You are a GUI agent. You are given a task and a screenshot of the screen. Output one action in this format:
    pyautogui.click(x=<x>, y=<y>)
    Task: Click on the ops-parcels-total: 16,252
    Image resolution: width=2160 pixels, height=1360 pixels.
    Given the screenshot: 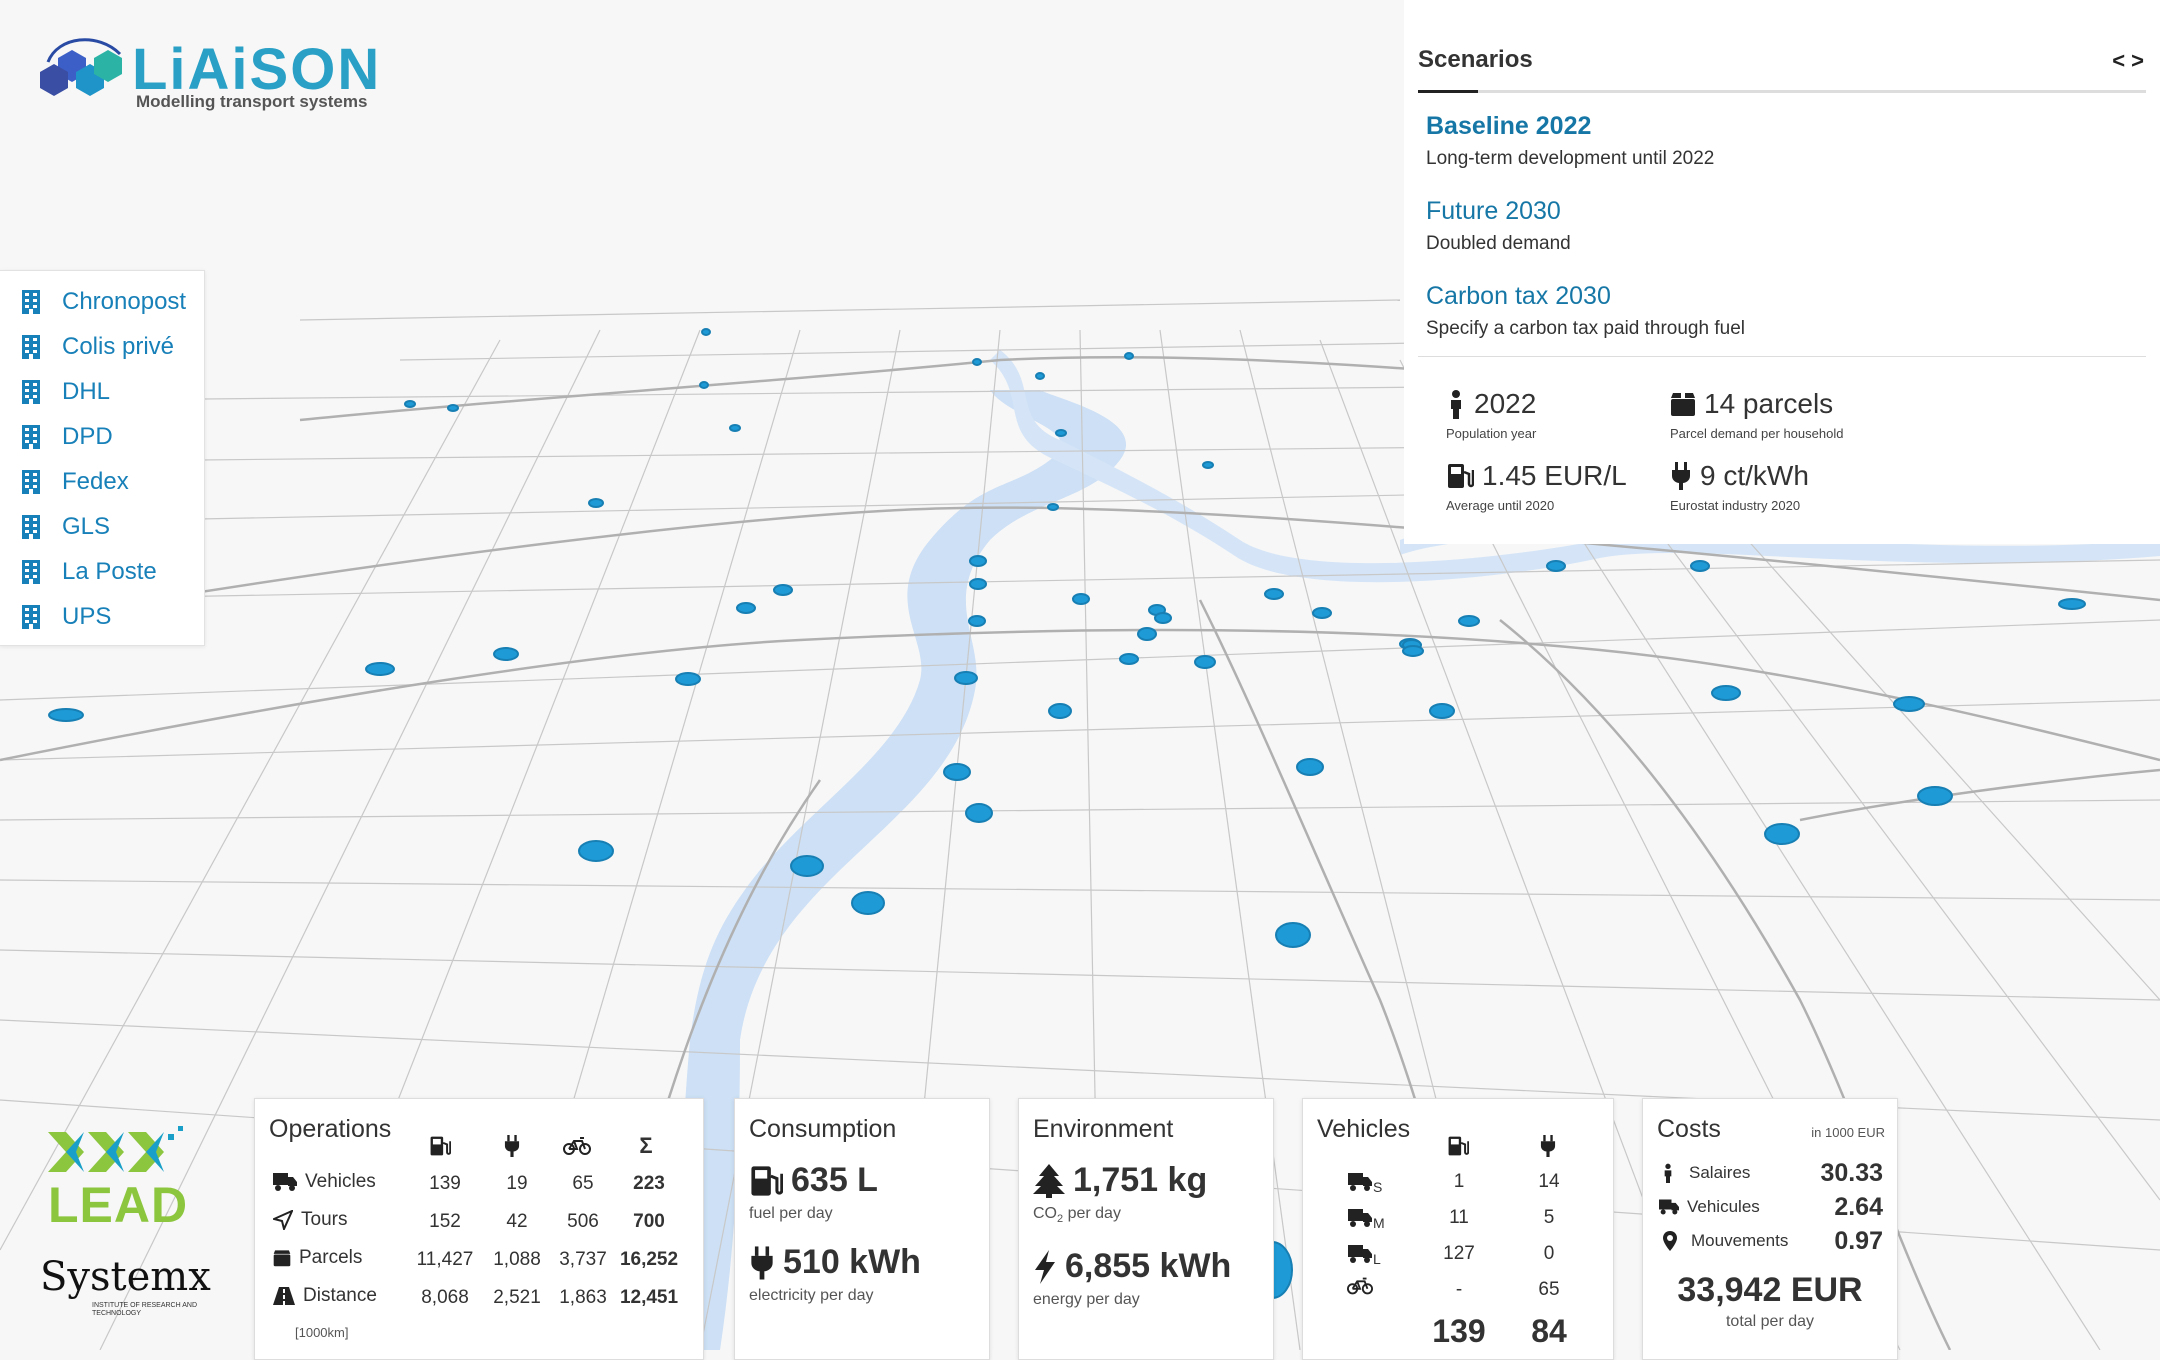 What is the action you would take?
    pyautogui.click(x=649, y=1259)
    